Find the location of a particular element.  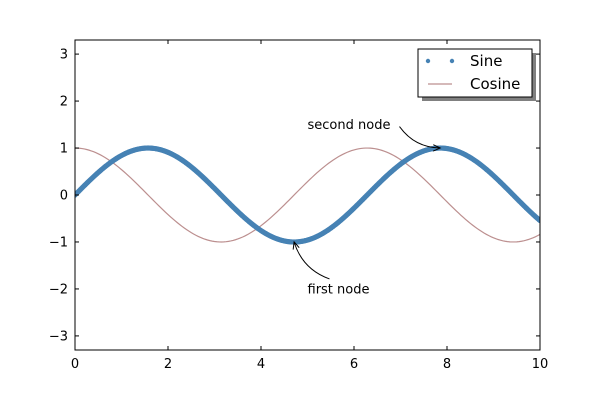

x-tick-label: 2 is located at coordinates (168, 364).